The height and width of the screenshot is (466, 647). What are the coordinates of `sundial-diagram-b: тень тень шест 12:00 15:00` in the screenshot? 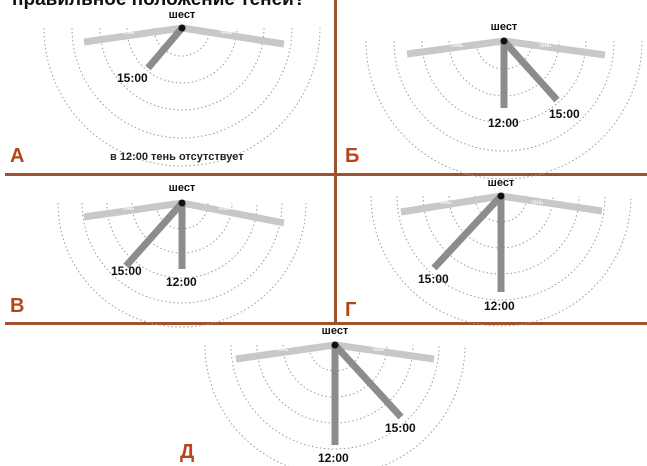 It's located at (504, 100).